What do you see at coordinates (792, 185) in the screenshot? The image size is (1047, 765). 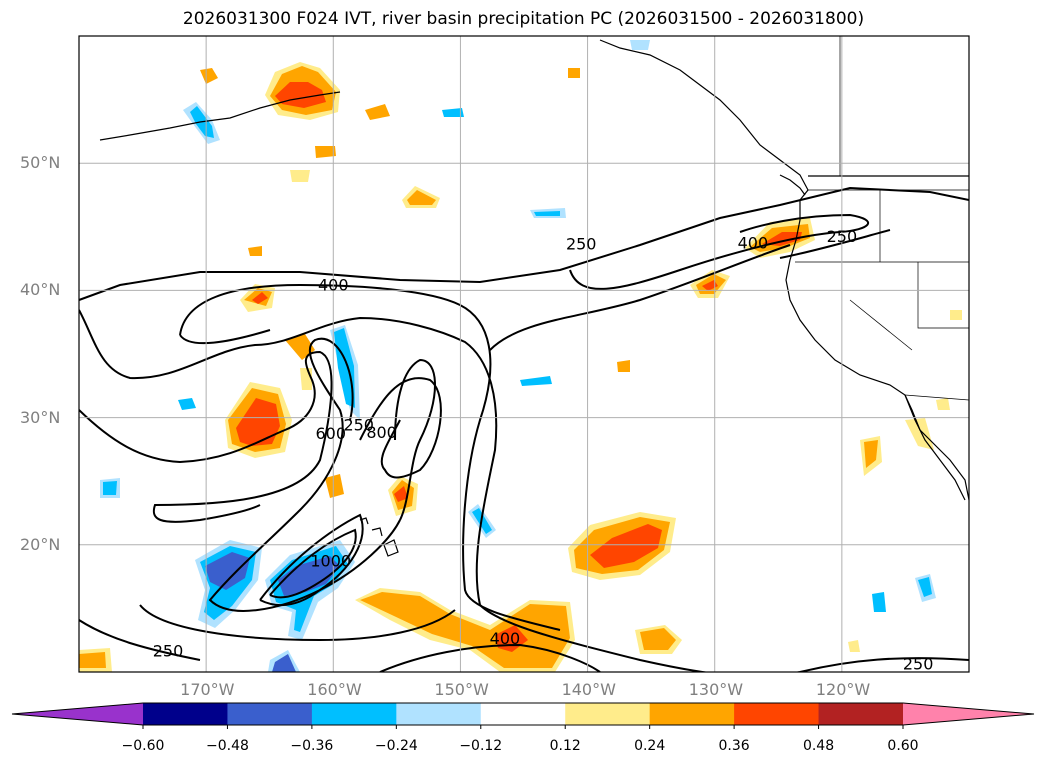 I see `vancouver-island` at bounding box center [792, 185].